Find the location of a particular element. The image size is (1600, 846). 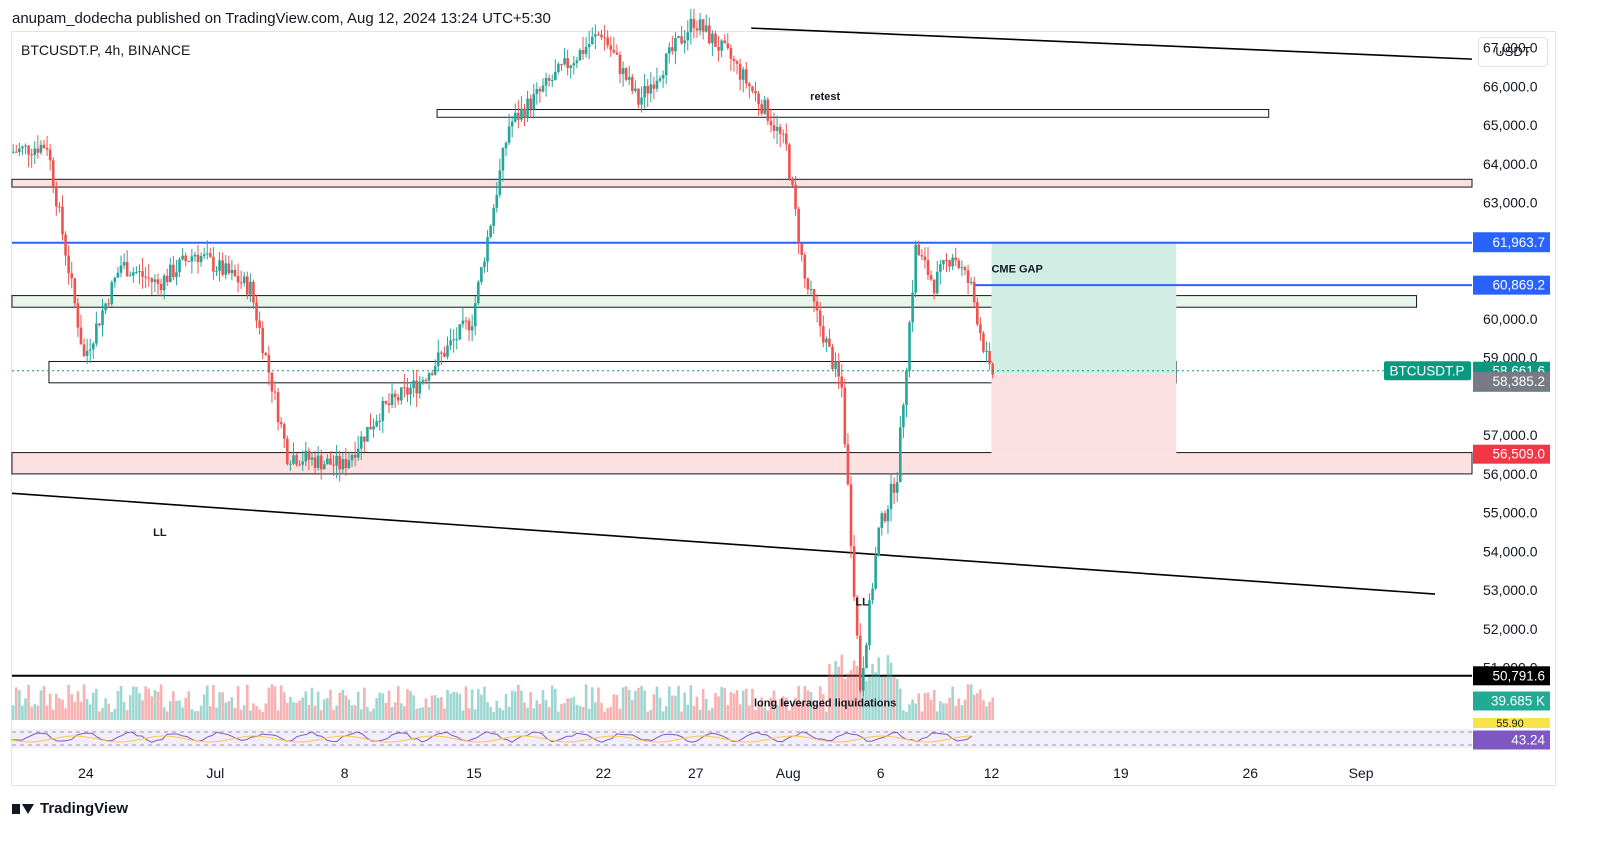

y-tick-label-0: 67,000.0 is located at coordinates (1510, 48).